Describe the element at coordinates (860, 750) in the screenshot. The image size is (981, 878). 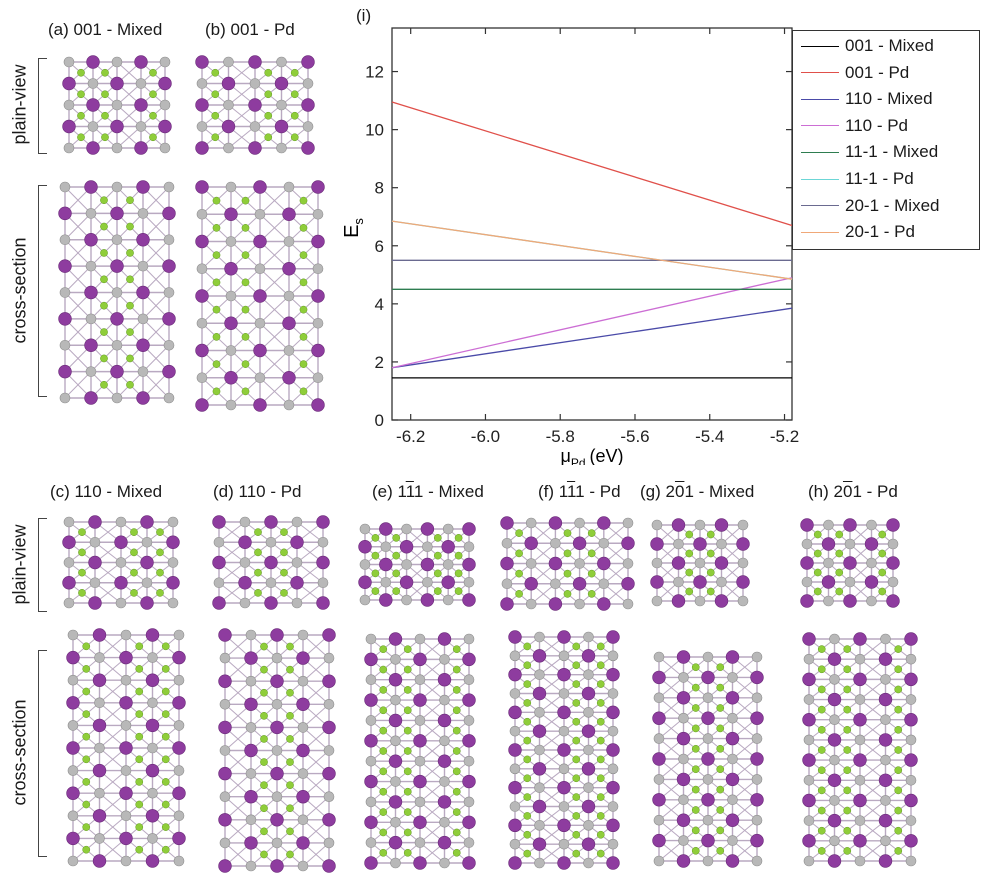
I see `atom-layer` at that location.